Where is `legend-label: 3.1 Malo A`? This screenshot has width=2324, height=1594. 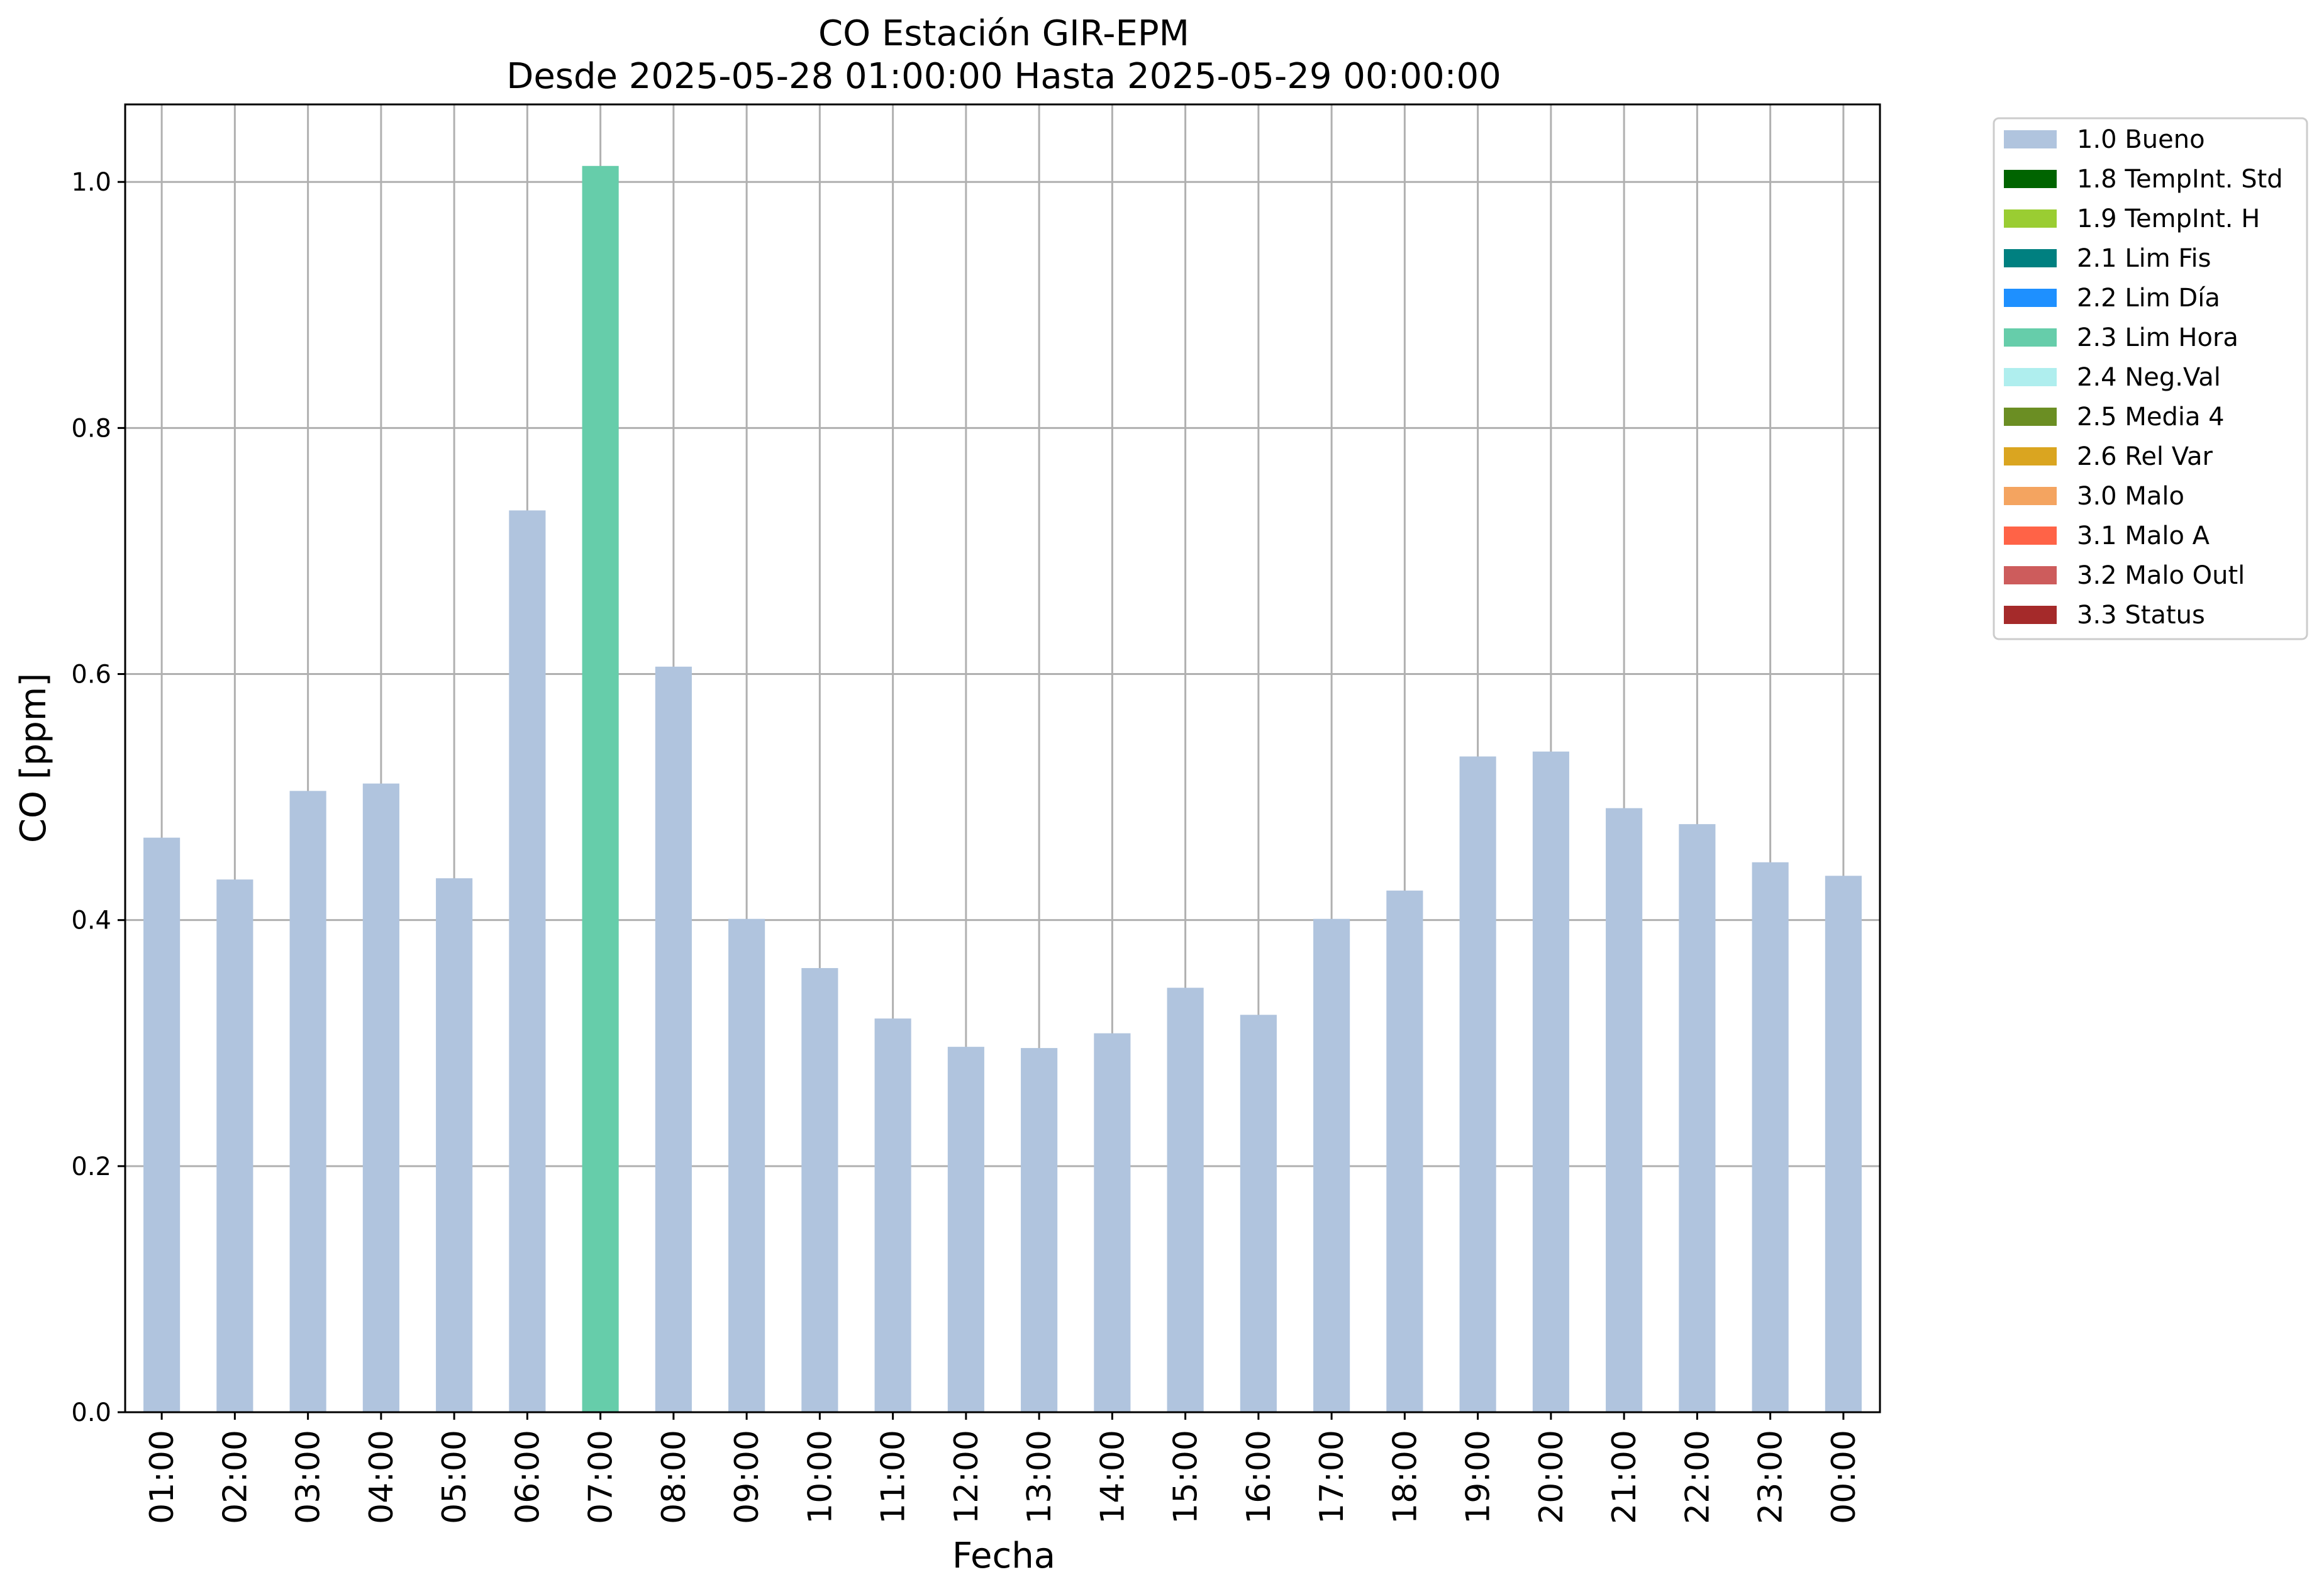 legend-label: 3.1 Malo A is located at coordinates (2143, 535).